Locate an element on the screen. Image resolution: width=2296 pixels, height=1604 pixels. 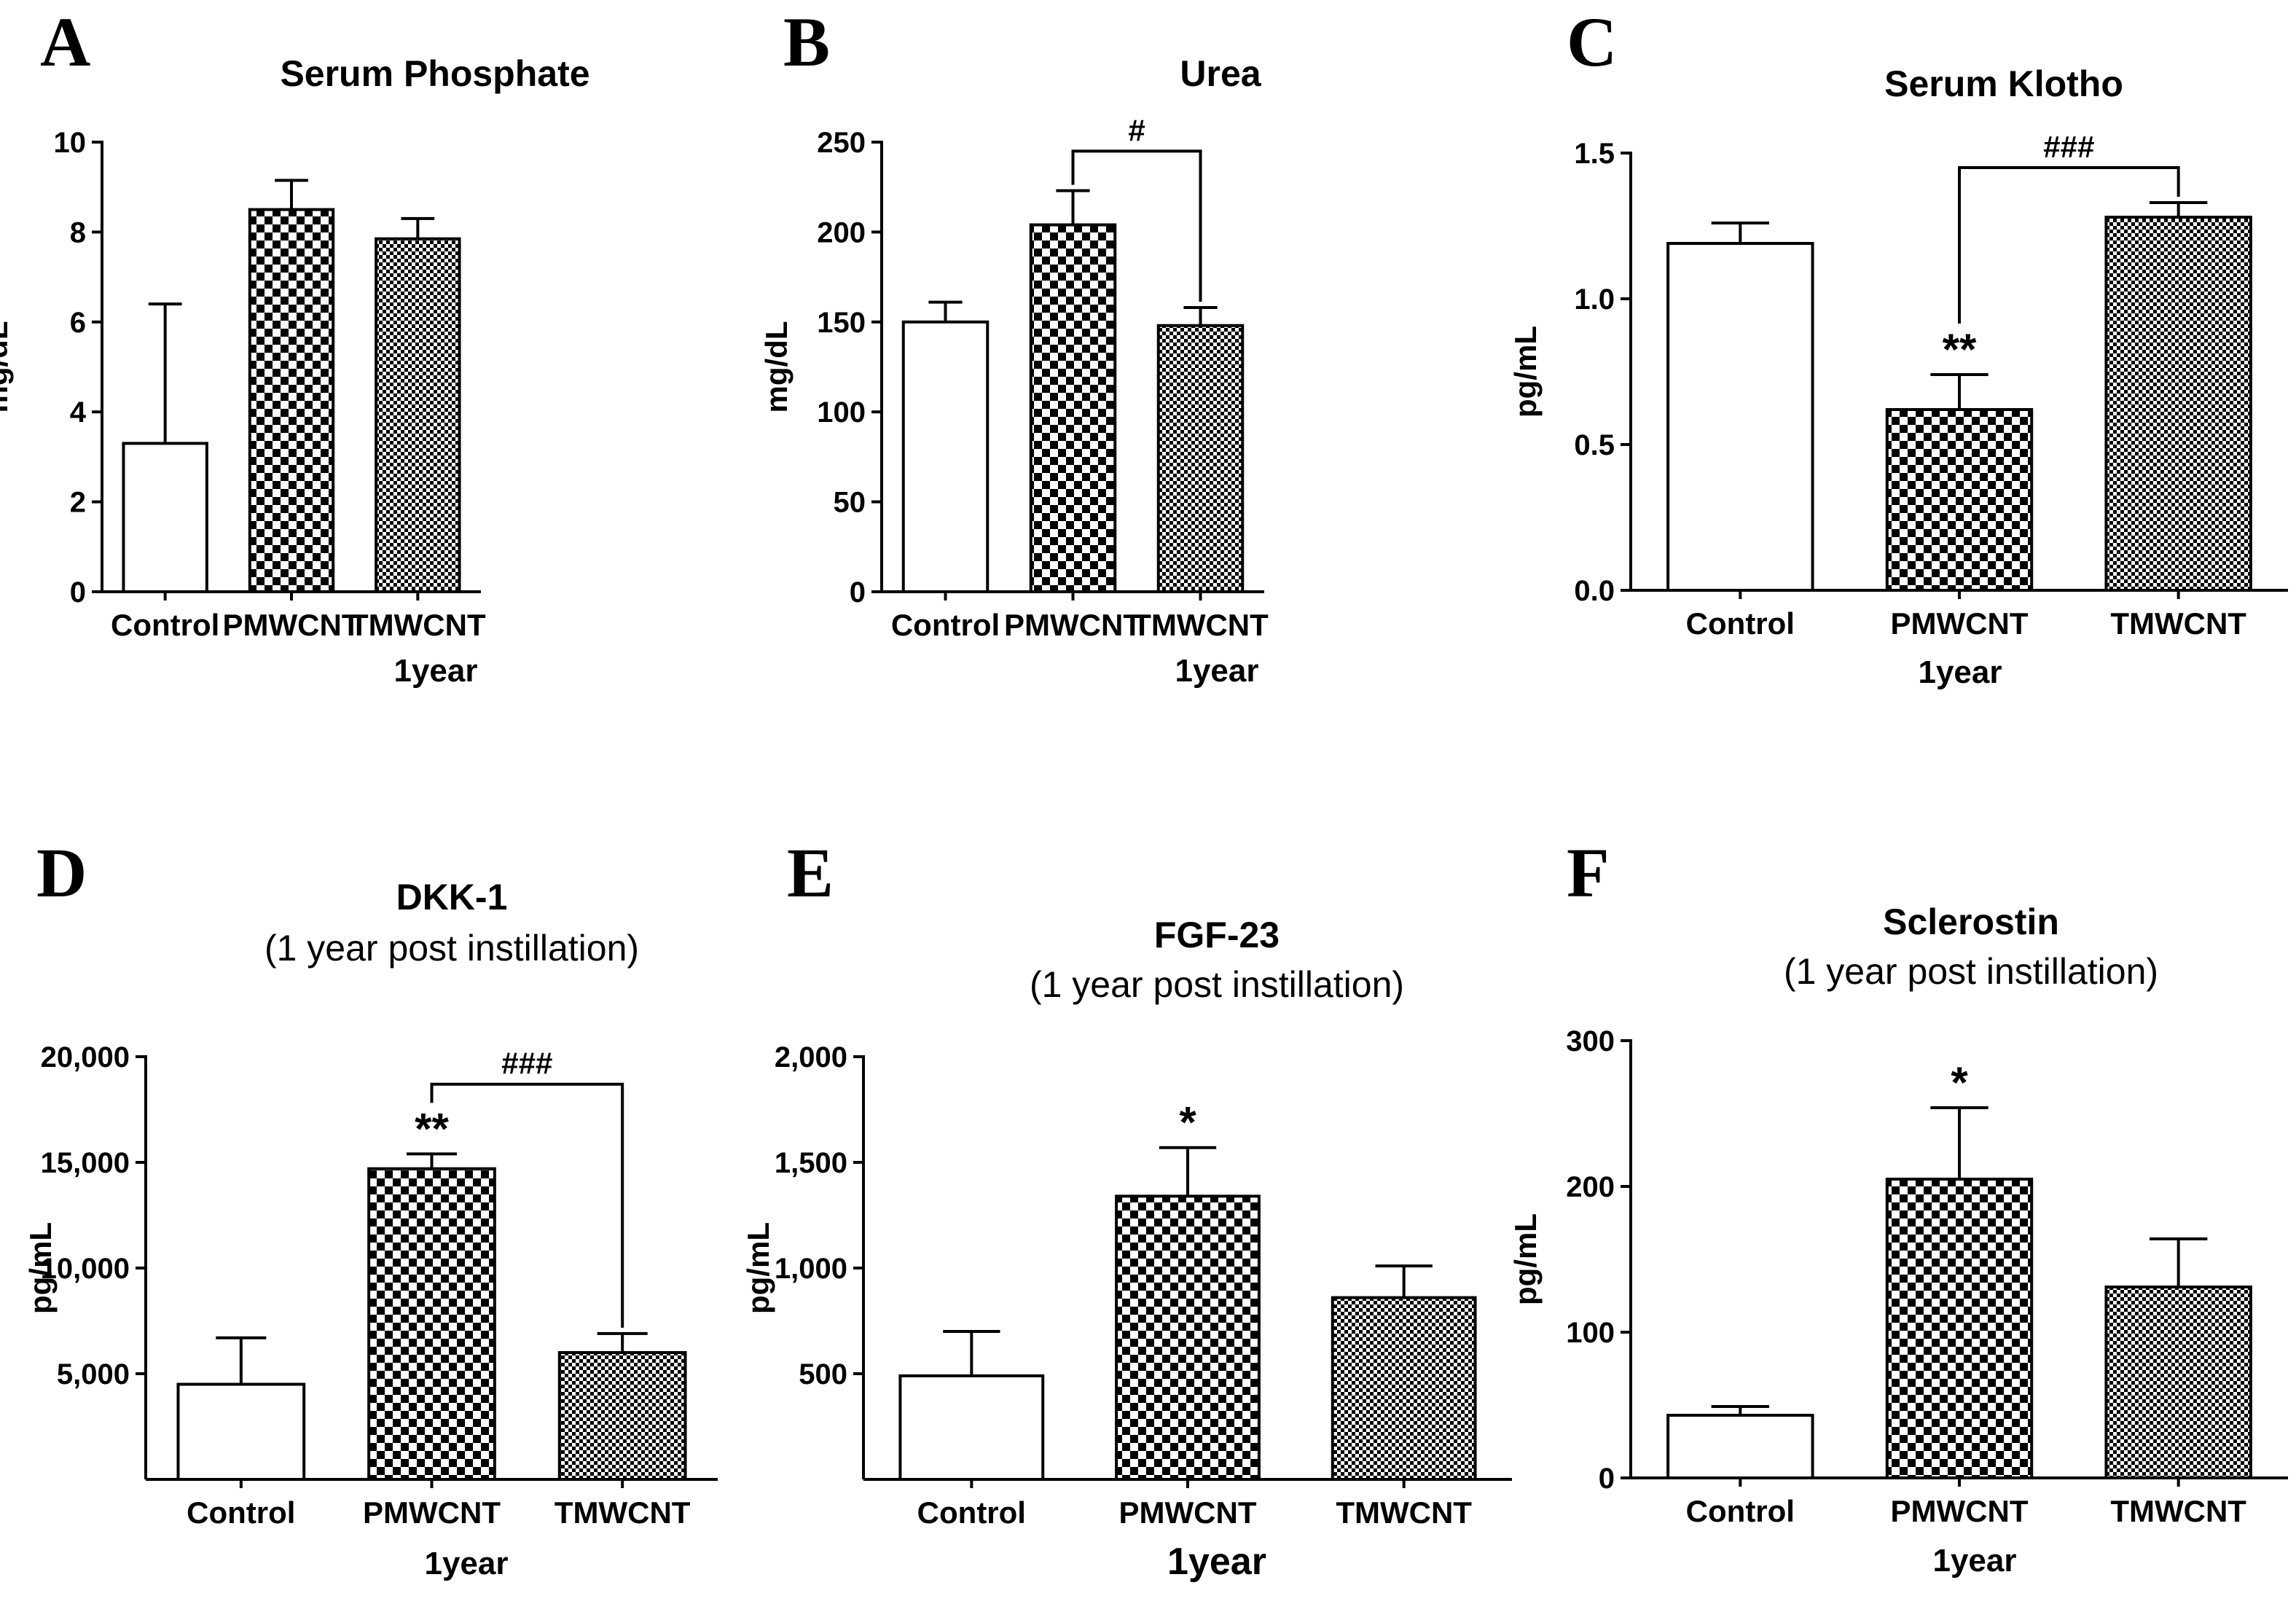
panel-letter: B is located at coordinates (806, 42).